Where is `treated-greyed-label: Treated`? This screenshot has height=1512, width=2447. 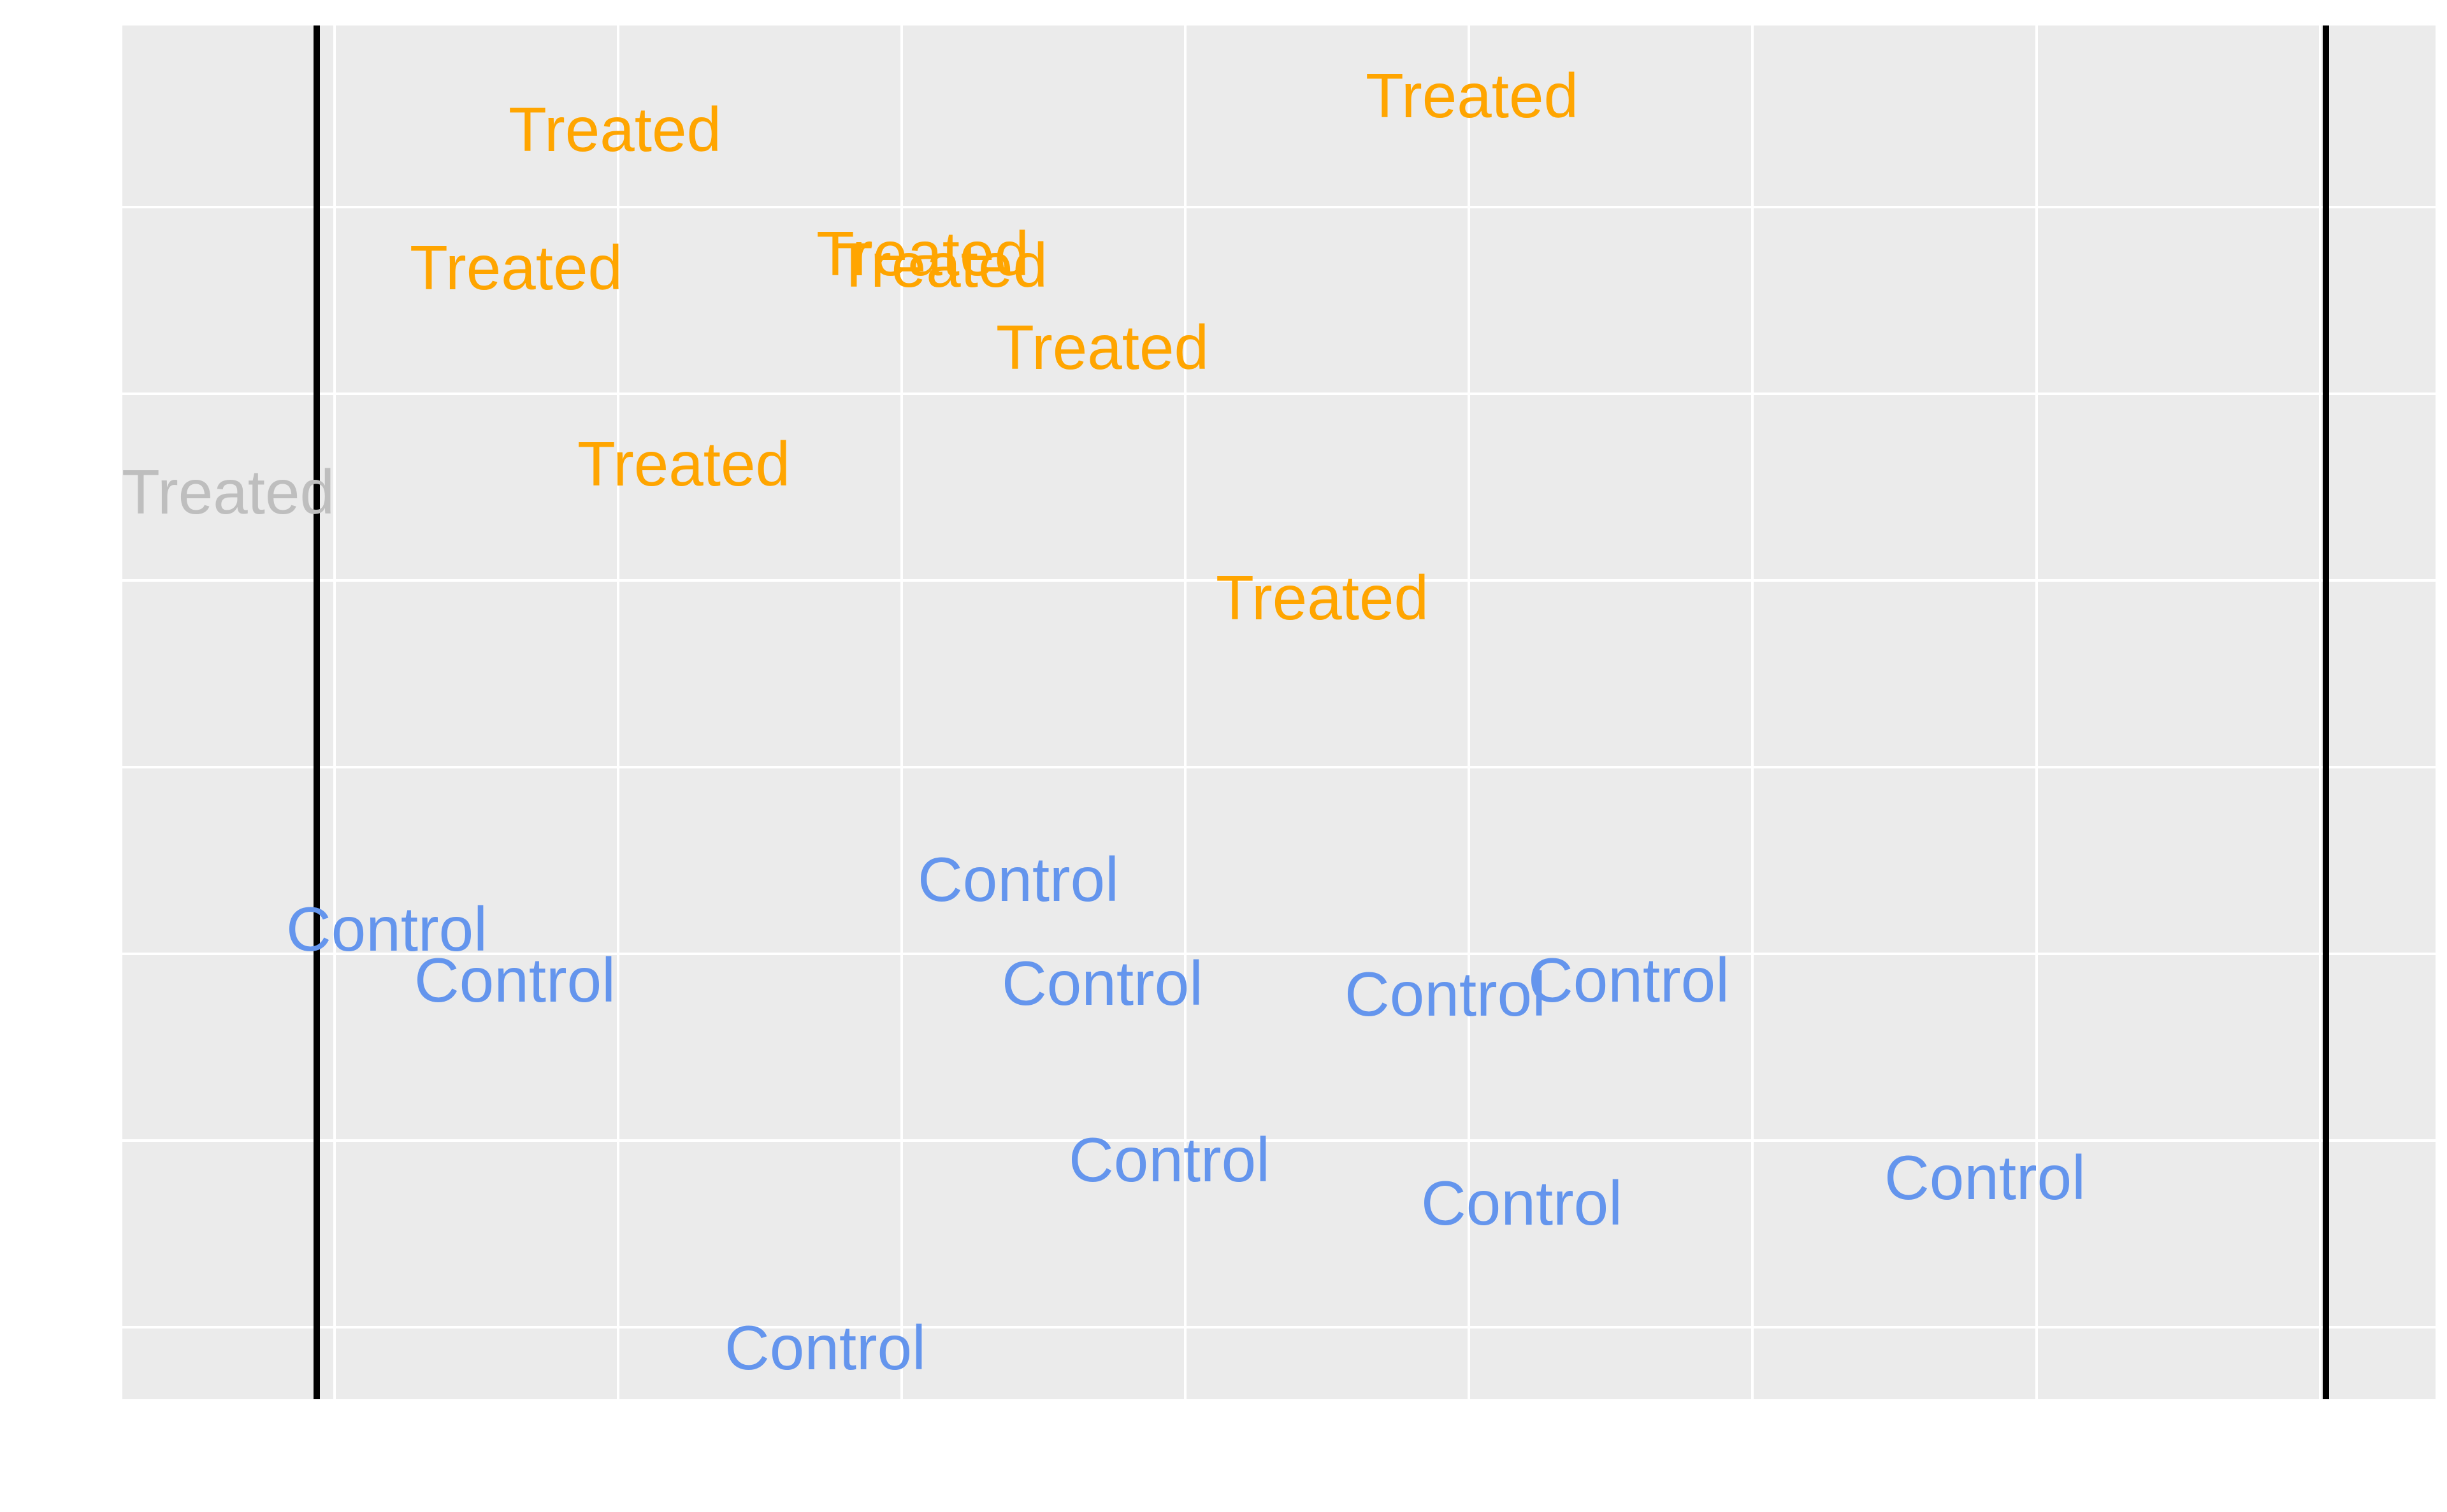
treated-greyed-label: Treated is located at coordinates (228, 492).